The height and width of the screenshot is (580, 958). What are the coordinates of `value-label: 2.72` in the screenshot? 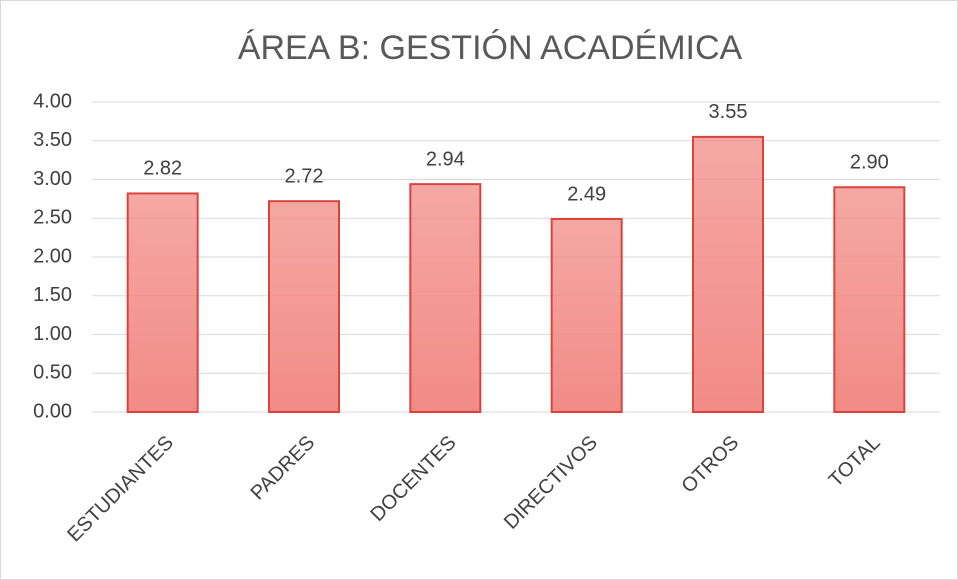 It's located at (304, 176).